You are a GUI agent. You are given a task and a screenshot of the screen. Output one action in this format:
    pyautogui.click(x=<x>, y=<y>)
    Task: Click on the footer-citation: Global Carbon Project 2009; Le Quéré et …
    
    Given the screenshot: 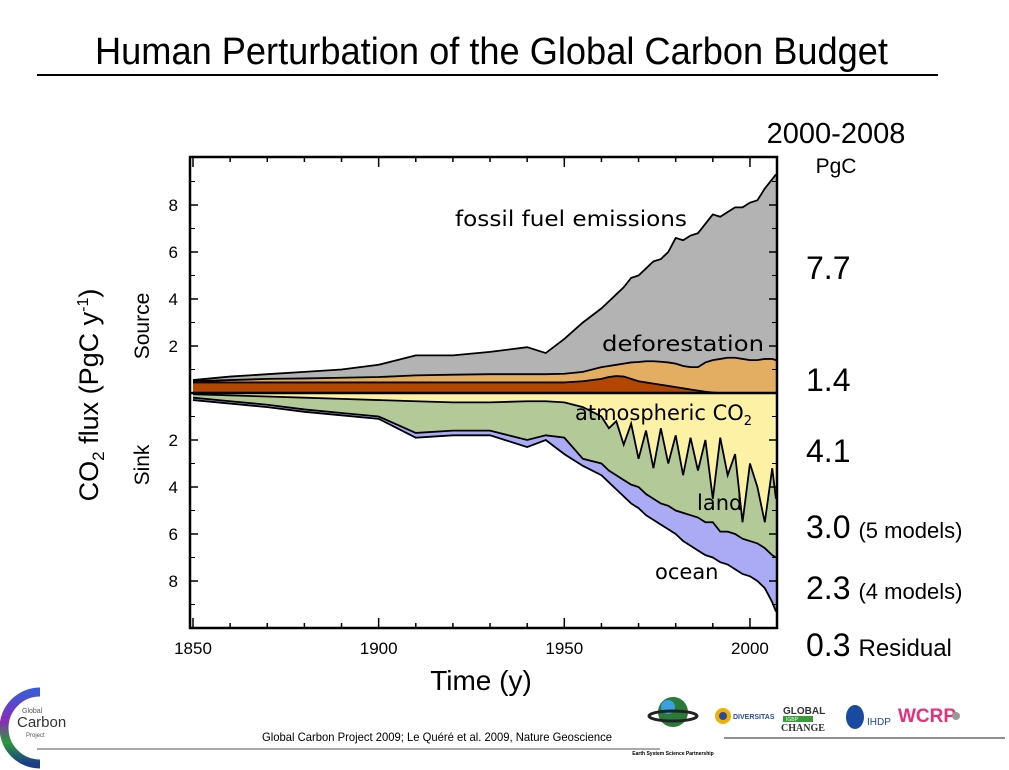 What is the action you would take?
    pyautogui.click(x=437, y=737)
    